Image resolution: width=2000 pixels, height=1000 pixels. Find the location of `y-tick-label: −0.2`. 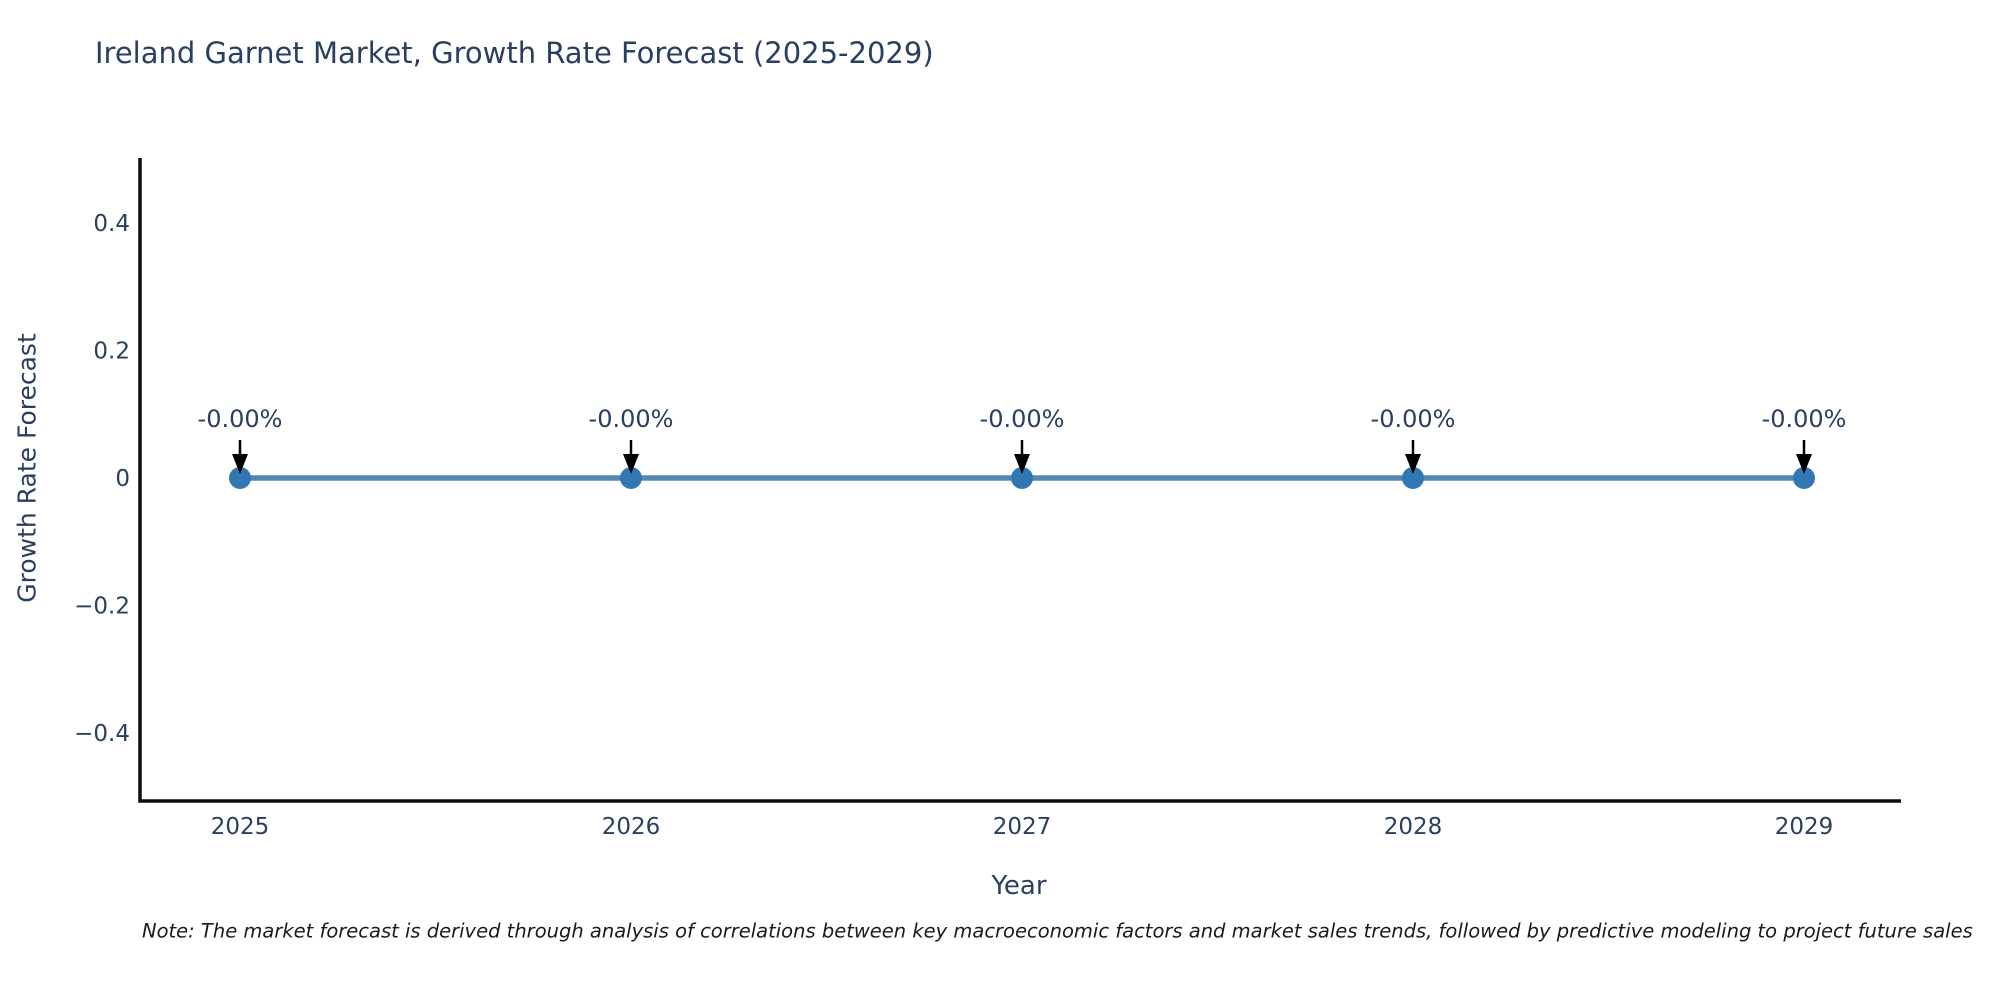

y-tick-label: −0.2 is located at coordinates (102, 607).